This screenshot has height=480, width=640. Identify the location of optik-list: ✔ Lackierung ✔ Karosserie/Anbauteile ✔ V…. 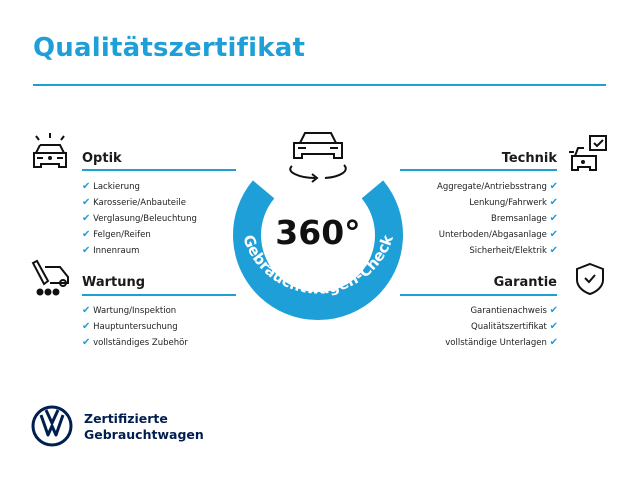
(139, 219).